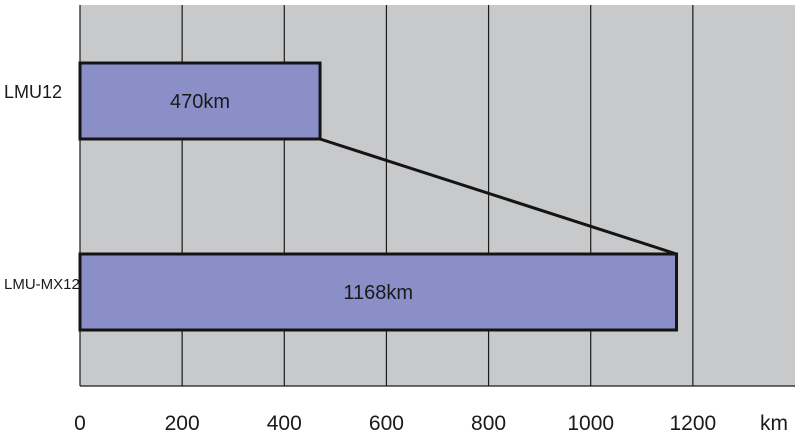  I want to click on x-tick-labels: 0 200 400 600 800 1000 1200, so click(395, 423).